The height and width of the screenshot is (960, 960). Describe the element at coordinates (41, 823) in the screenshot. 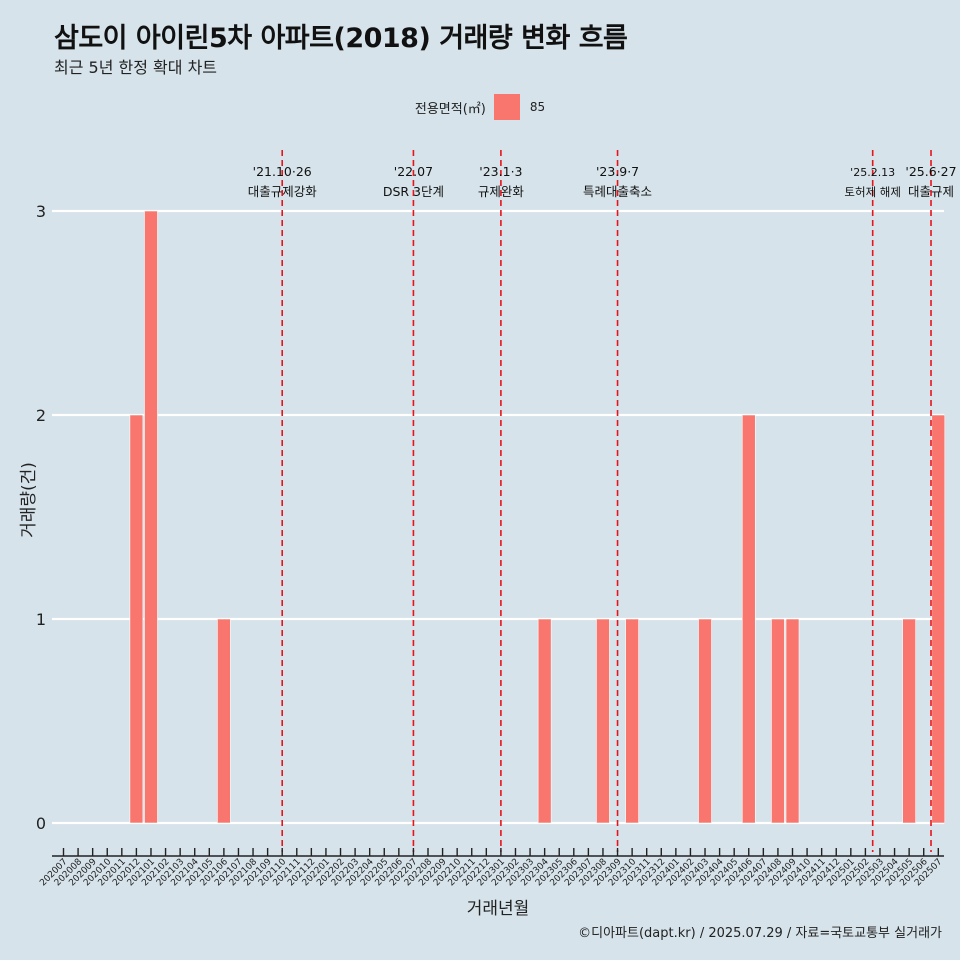

I see `y-tick-label: 0` at that location.